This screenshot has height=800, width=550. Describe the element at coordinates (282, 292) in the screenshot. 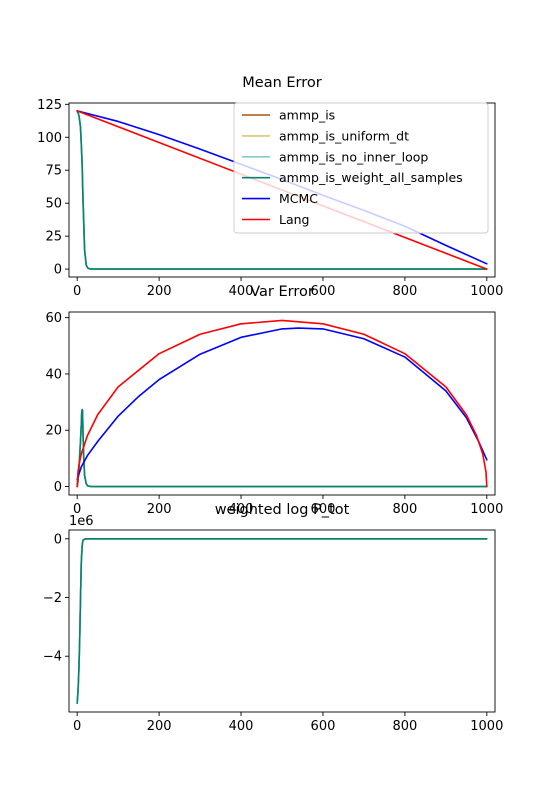

I see `subplot-title: Var Error` at that location.